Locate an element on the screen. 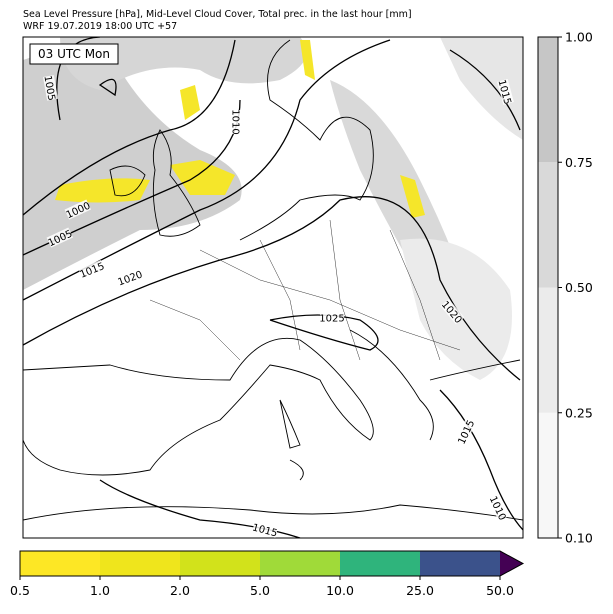  colorbar-tick-label: 5.0 is located at coordinates (260, 590).